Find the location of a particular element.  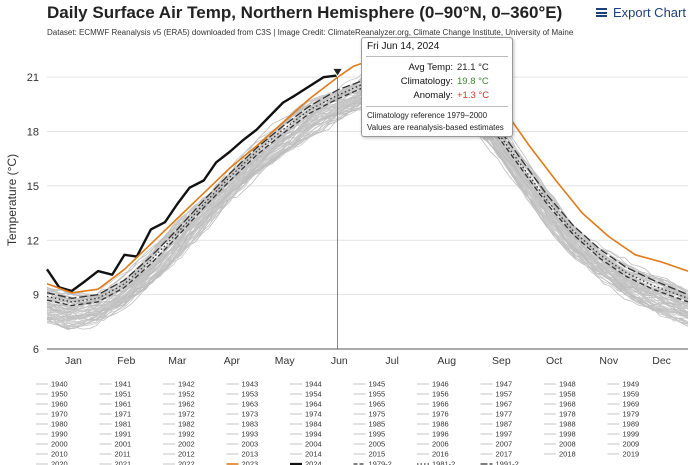

legend-item: 2008 is located at coordinates (560, 444).